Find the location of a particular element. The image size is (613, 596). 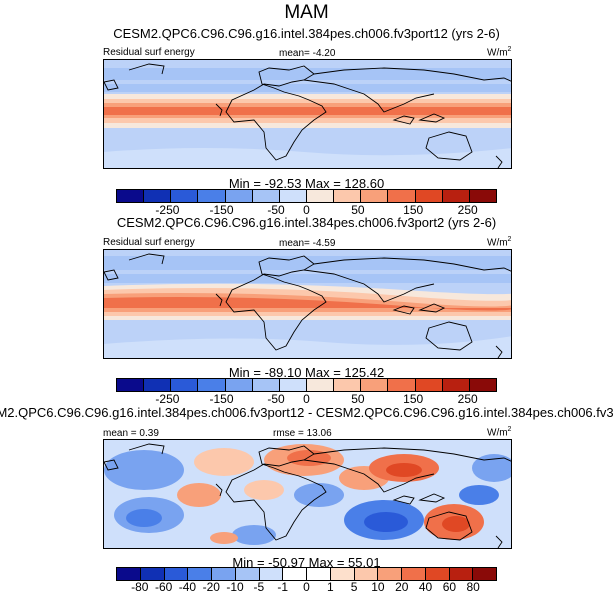

colorbar-tick-label: -5 is located at coordinates (259, 587).